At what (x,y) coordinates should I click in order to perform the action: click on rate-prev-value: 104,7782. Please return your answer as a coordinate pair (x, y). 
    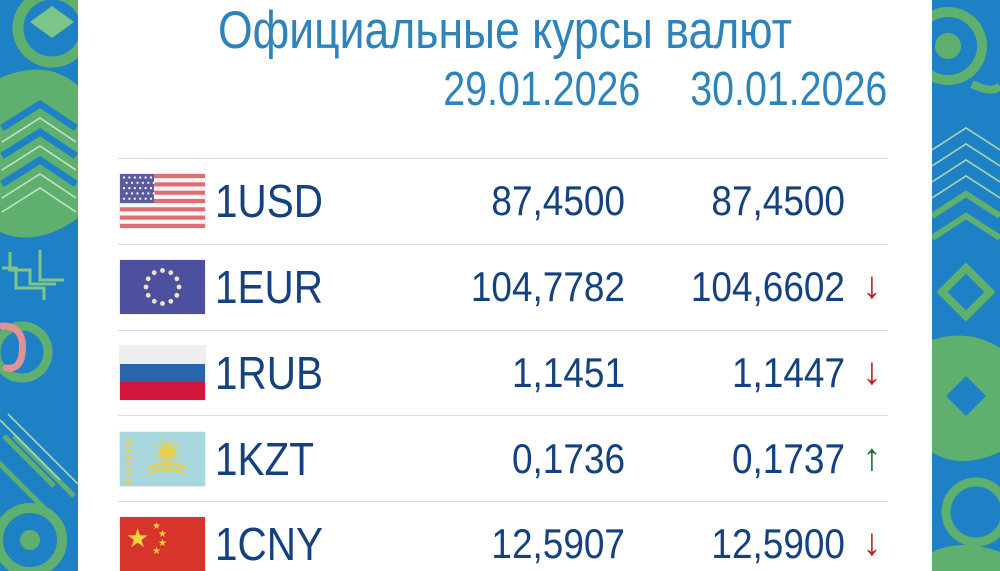
    Looking at the image, I should click on (547, 287).